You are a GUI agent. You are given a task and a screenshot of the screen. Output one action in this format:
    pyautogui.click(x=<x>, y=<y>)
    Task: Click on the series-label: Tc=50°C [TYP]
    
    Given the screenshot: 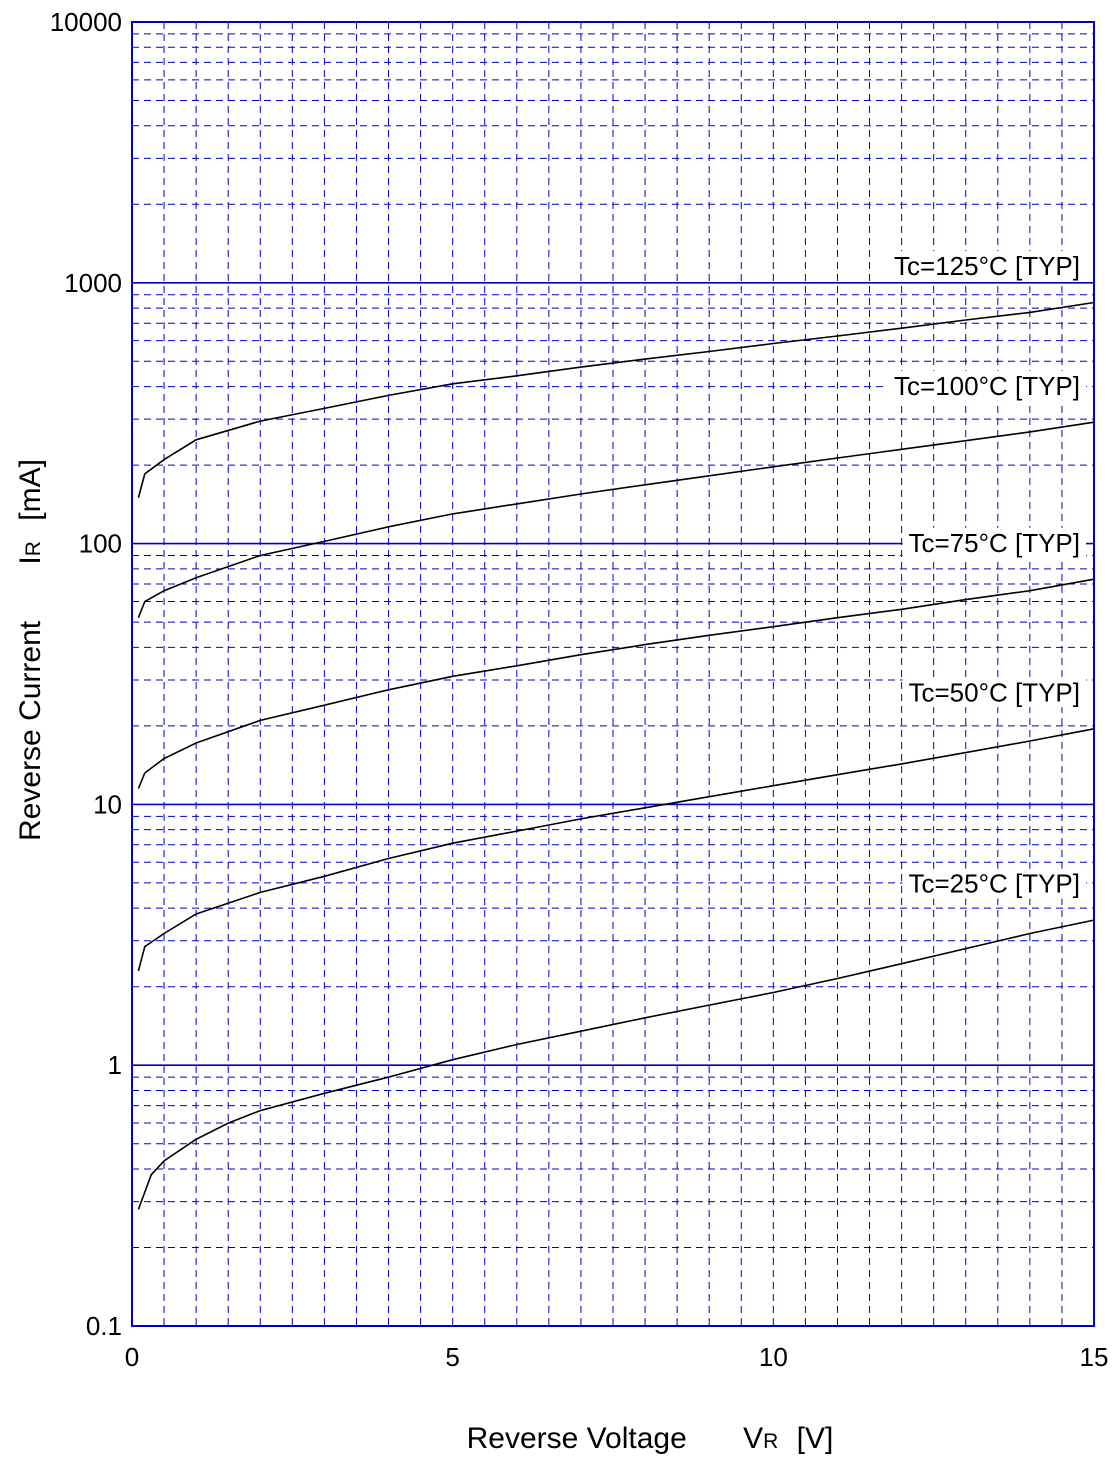 What is the action you would take?
    pyautogui.click(x=994, y=692)
    